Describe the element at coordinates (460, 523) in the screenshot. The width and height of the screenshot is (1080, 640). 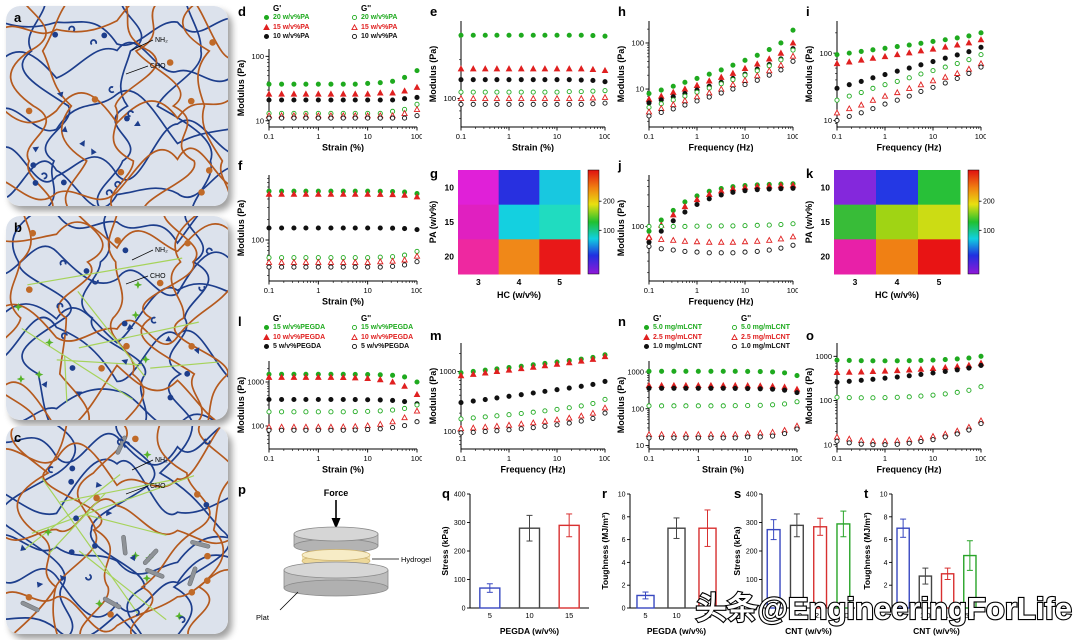
I see `svg-text: 300` at that location.